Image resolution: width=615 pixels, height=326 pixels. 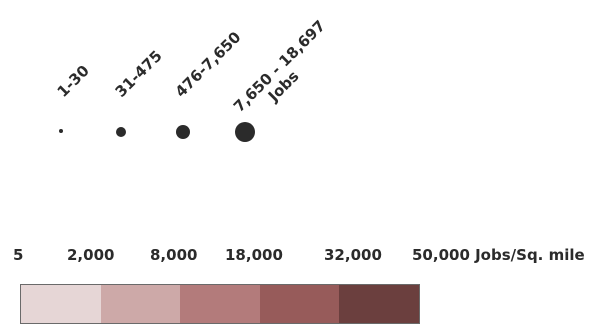 I want to click on size-label-3-text: 476-7,650, so click(x=208, y=64).